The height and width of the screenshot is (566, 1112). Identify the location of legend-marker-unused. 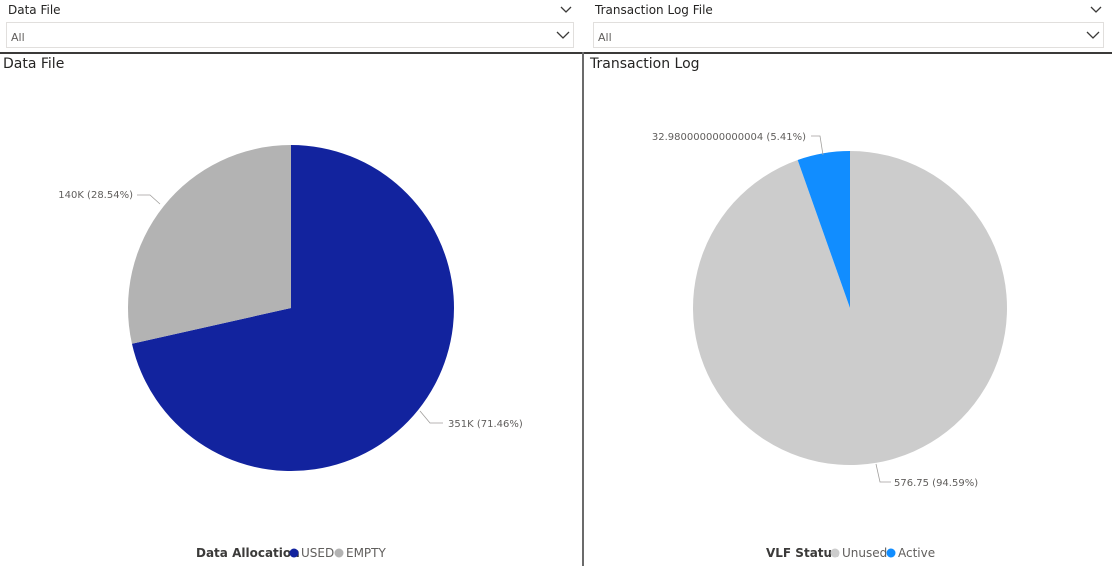
(835, 553).